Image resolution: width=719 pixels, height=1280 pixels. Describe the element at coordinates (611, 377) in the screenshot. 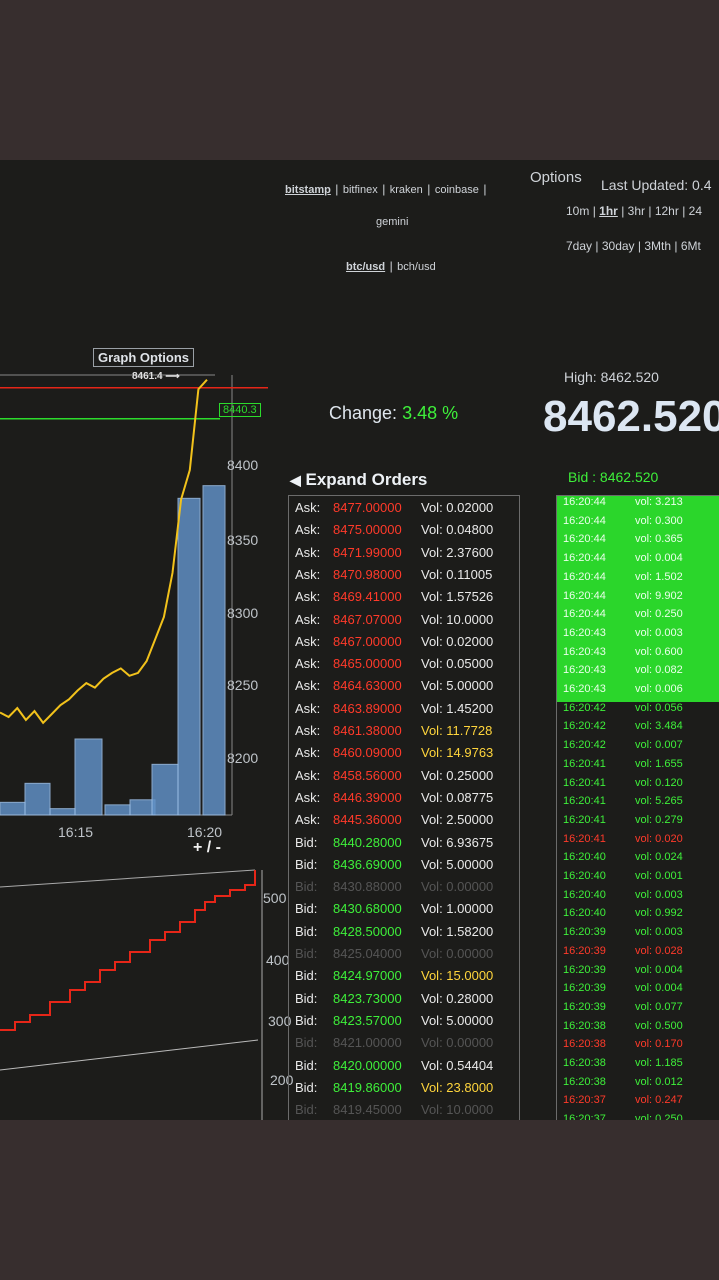

I see `high-price: High: 8462.520` at that location.